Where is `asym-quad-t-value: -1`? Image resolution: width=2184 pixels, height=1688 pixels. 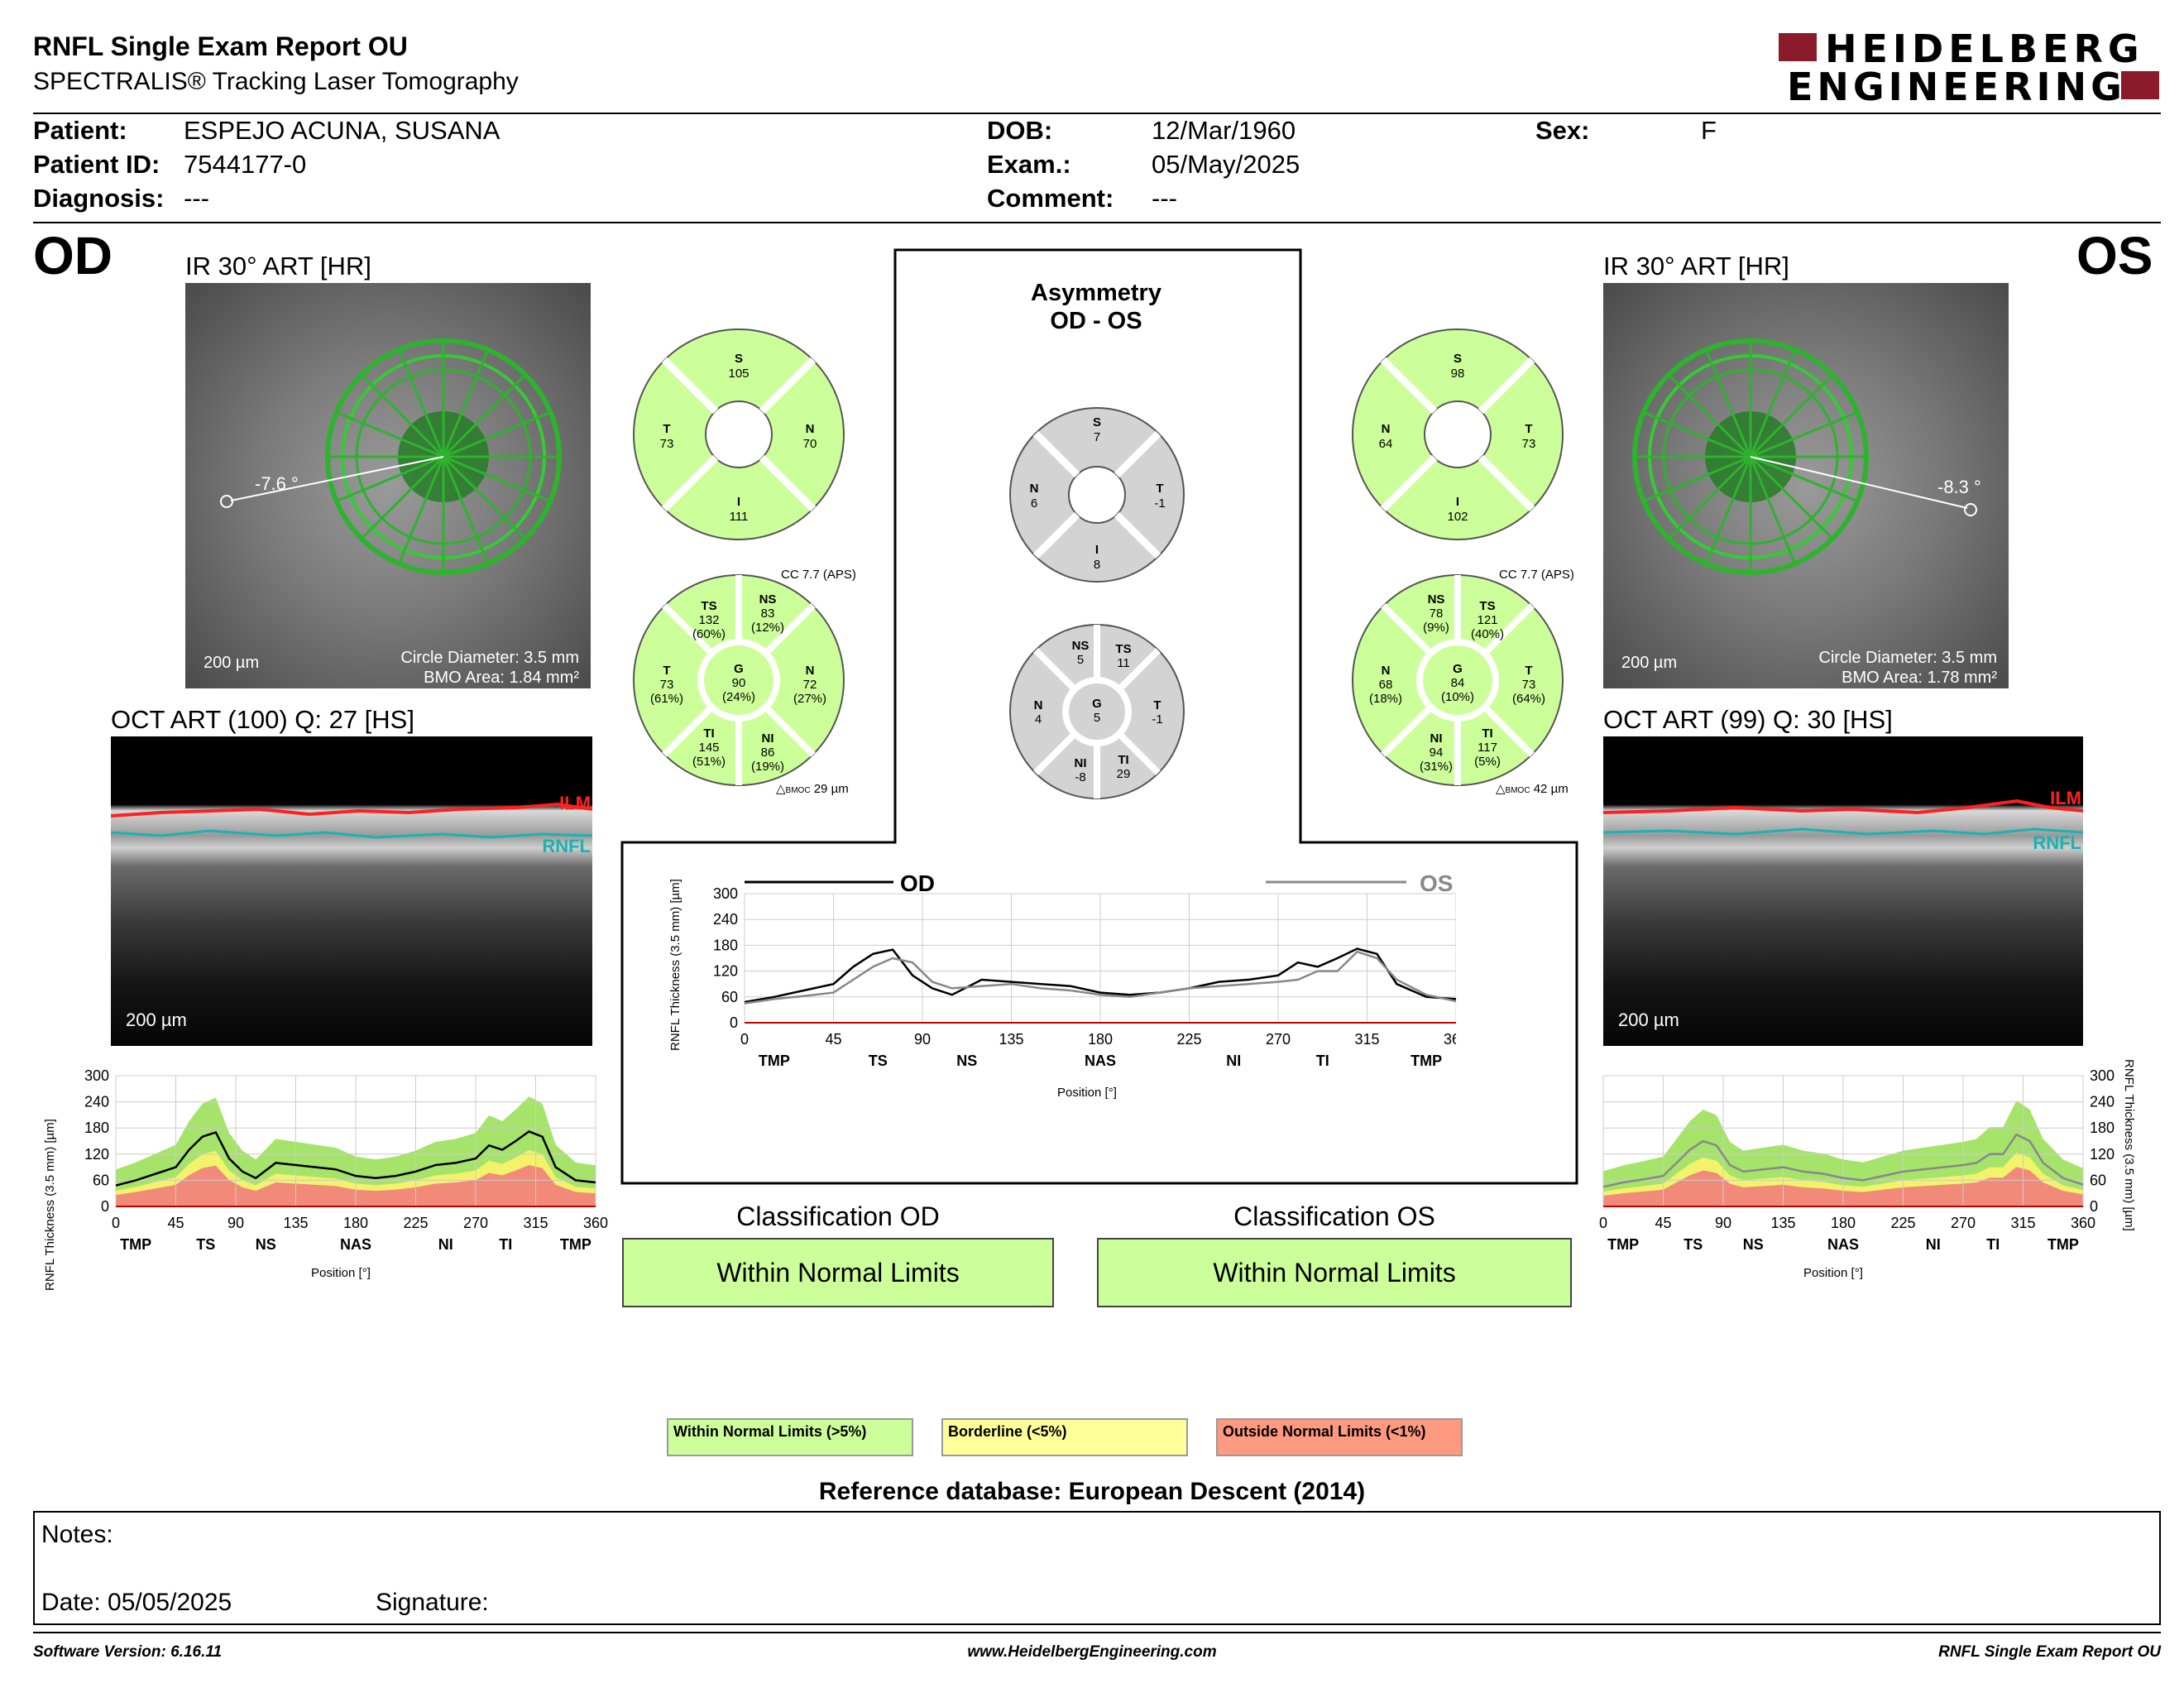 asym-quad-t-value: -1 is located at coordinates (1160, 503).